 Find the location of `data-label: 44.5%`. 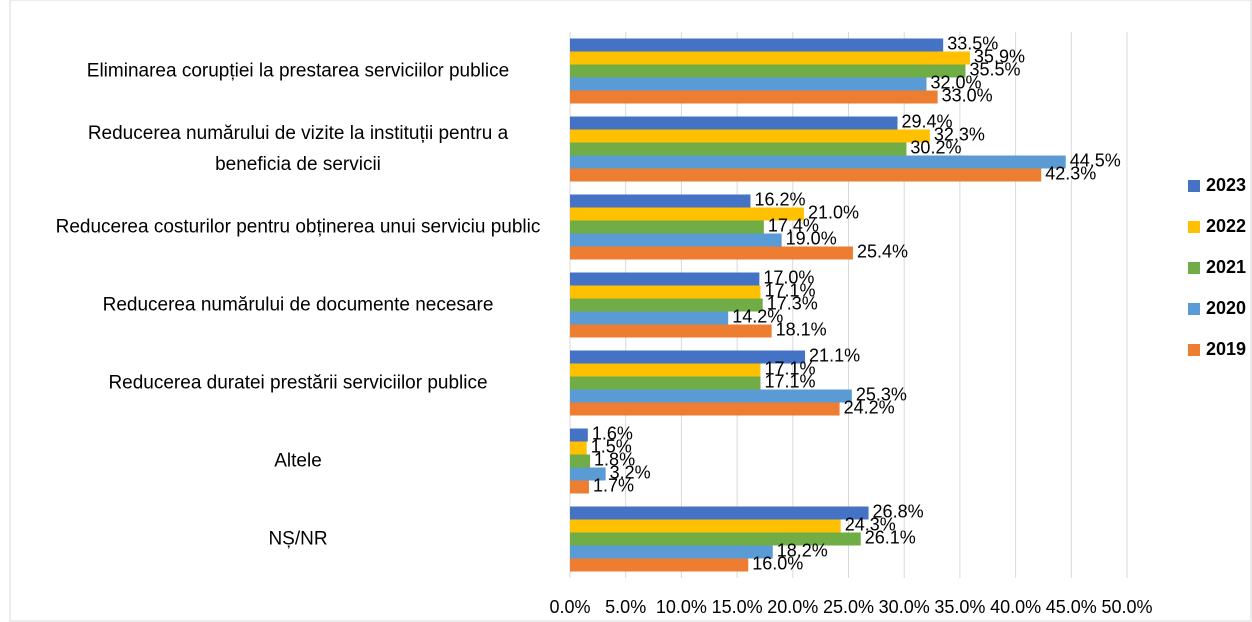

data-label: 44.5% is located at coordinates (1095, 160).